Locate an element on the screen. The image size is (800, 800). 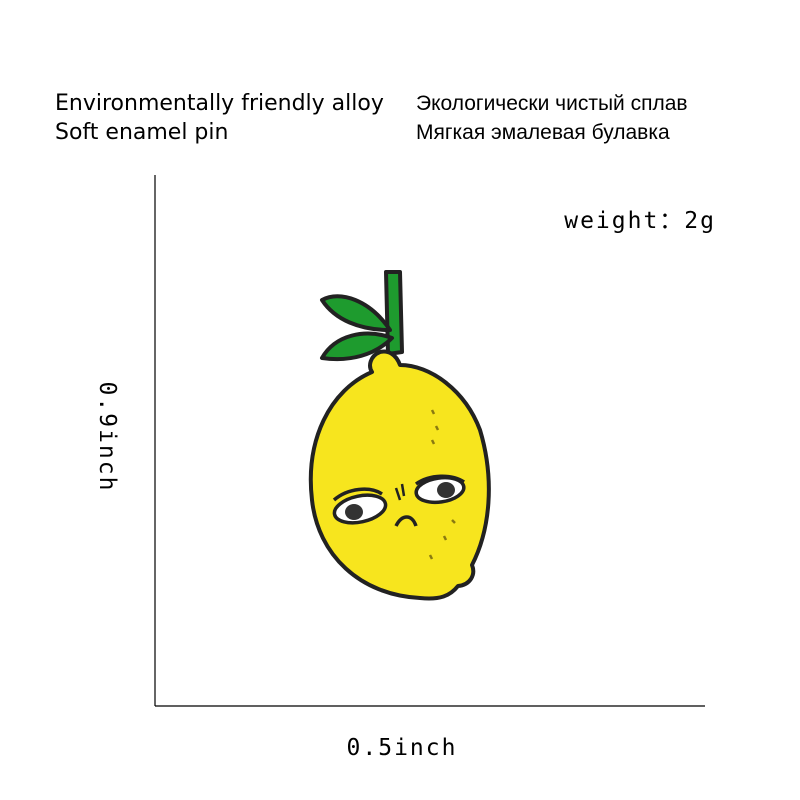
header-russian-line: Экологически чистый сплав is located at coordinates (552, 103).